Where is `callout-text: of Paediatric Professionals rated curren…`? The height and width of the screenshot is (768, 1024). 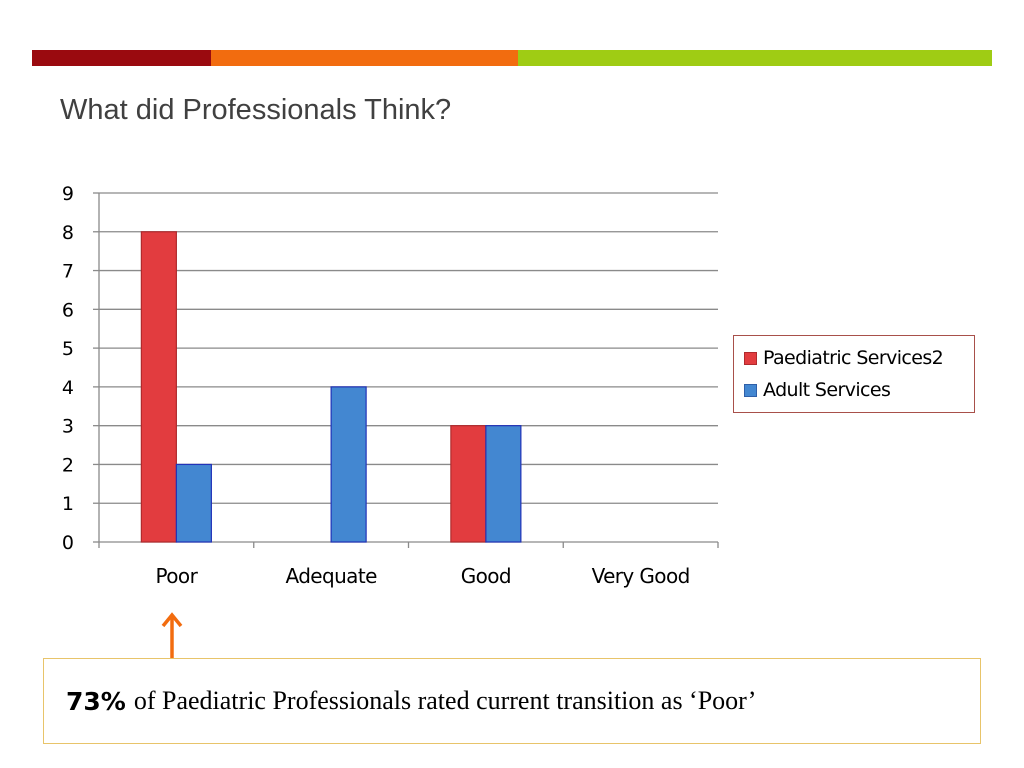
callout-text: of Paediatric Professionals rated curren… is located at coordinates (445, 700).